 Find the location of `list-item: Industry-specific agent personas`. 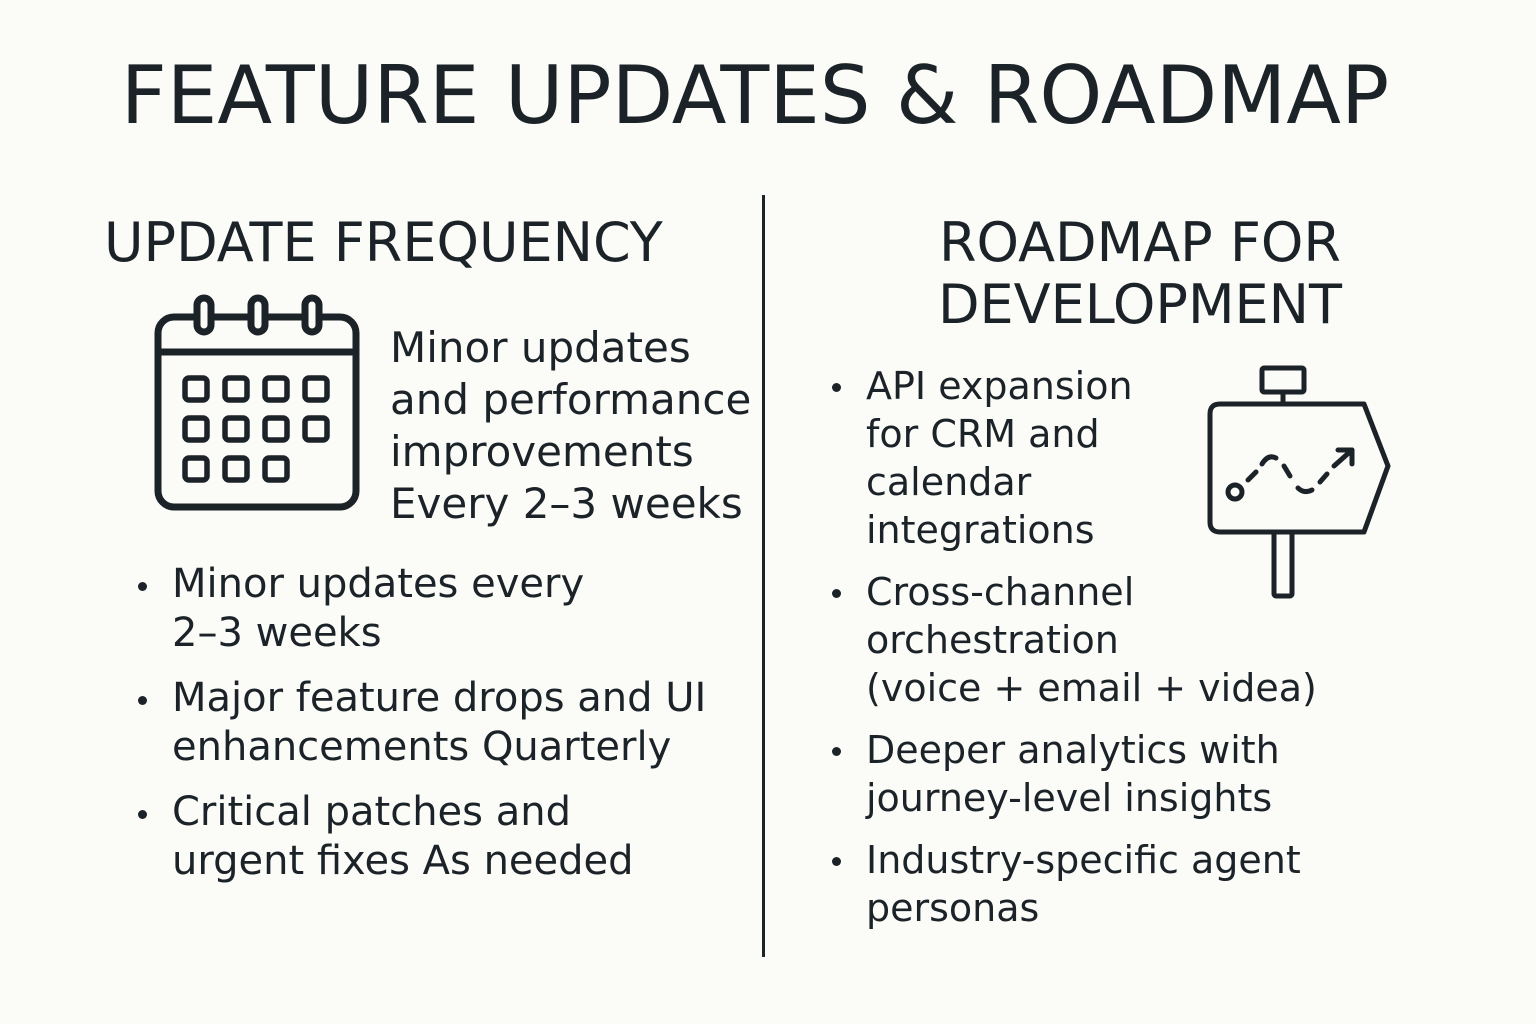

list-item: Industry-specific agent personas is located at coordinates (1108, 884).